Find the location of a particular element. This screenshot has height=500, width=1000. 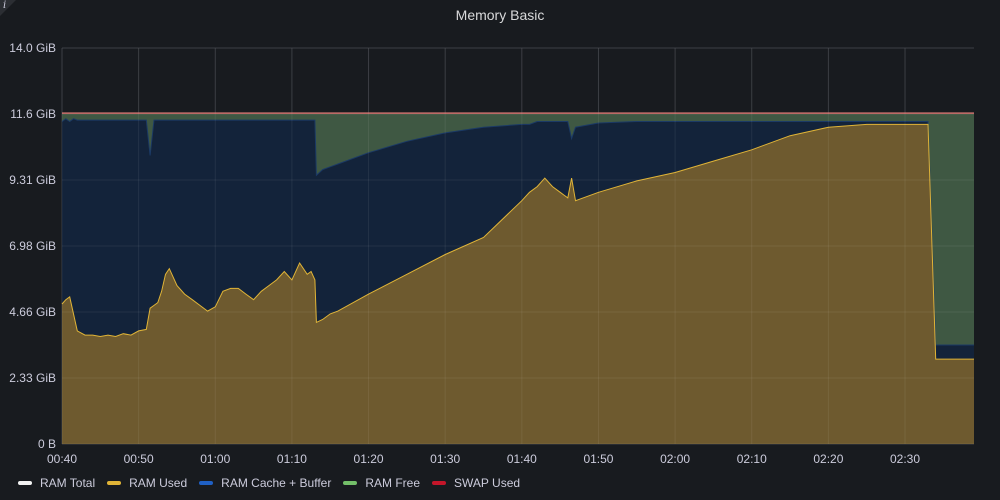

legend-label-ram-cache-buffer: RAM Cache + Buffer is located at coordinates (276, 483).